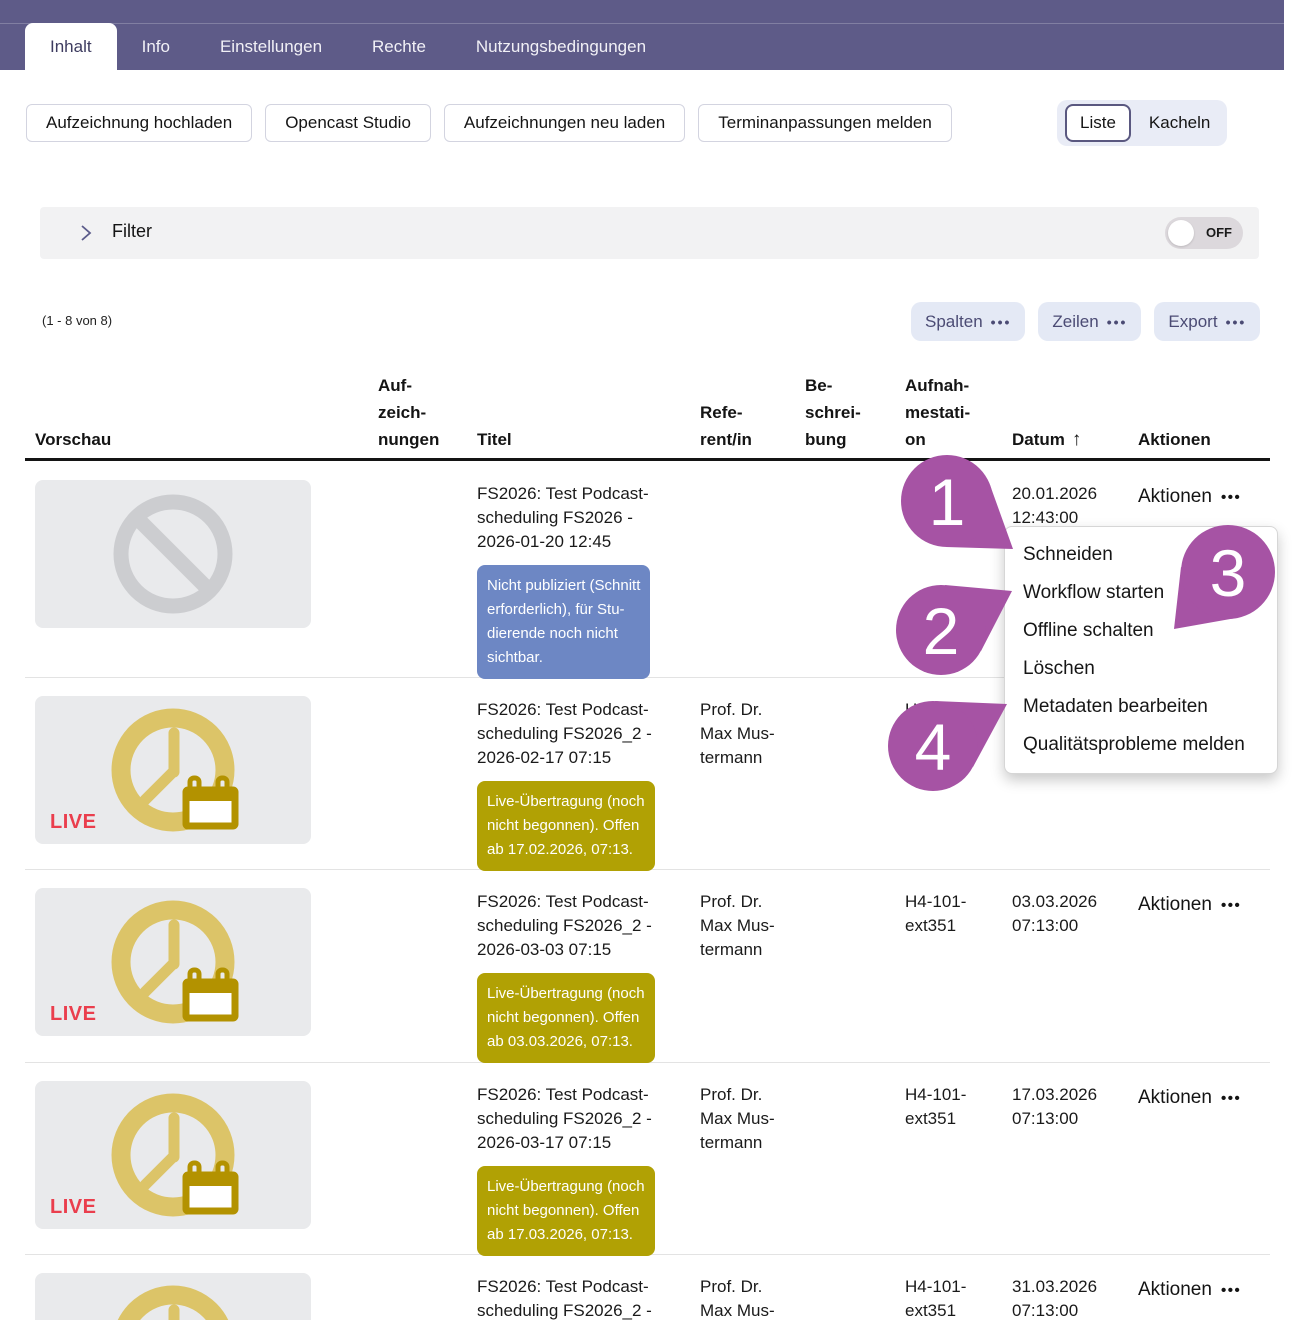 Image resolution: width=1300 pixels, height=1320 pixels. Describe the element at coordinates (1134, 744) in the screenshot. I see `menu-item-qualitaetsprobleme-melden: Qualitätsprobleme melden` at that location.